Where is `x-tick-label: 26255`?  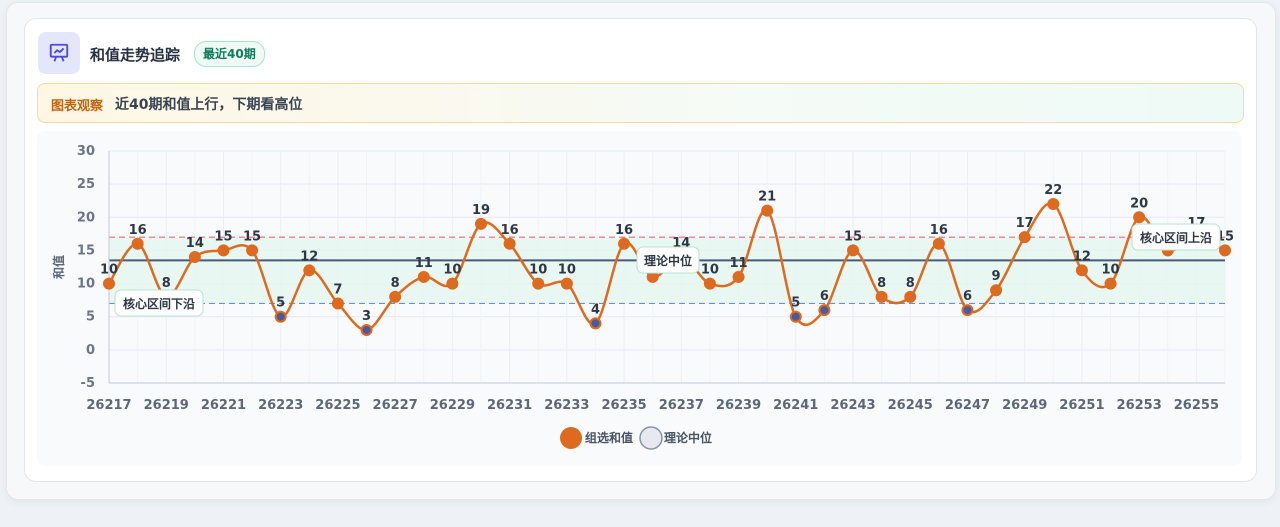
x-tick-label: 26255 is located at coordinates (1196, 405).